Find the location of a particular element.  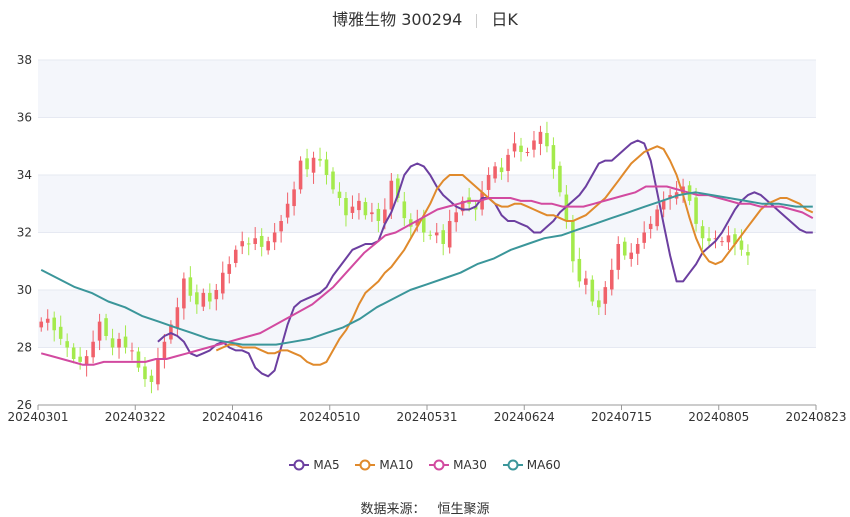

legend-item-ma10: MA10 is located at coordinates (384, 465).